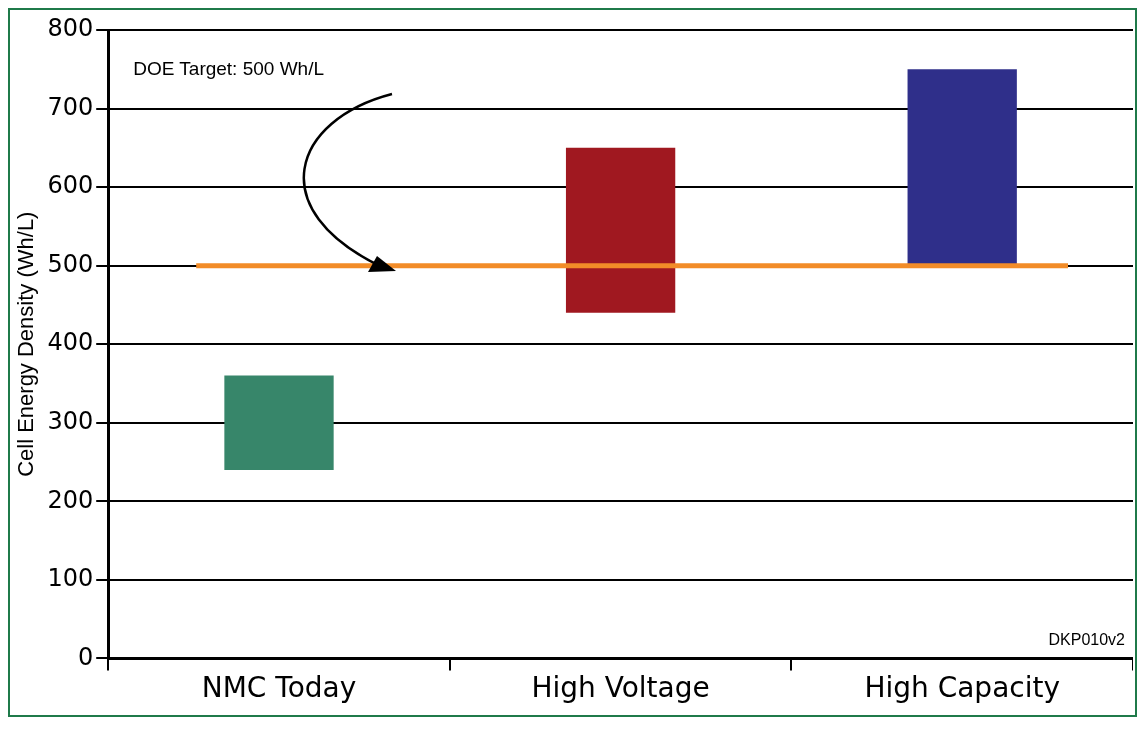 This screenshot has height=730, width=1145. What do you see at coordinates (70, 342) in the screenshot?
I see `y-tick-label: 400` at bounding box center [70, 342].